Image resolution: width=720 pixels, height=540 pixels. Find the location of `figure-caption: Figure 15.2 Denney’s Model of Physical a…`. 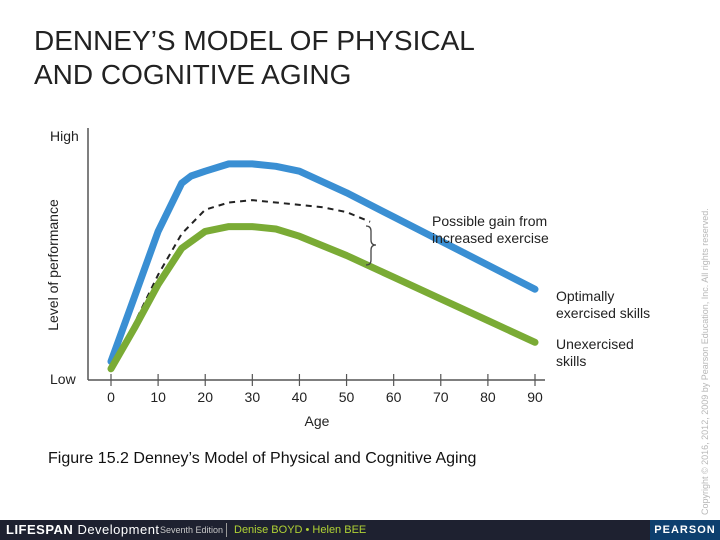

figure-caption: Figure 15.2 Denney’s Model of Physical a… is located at coordinates (262, 458).